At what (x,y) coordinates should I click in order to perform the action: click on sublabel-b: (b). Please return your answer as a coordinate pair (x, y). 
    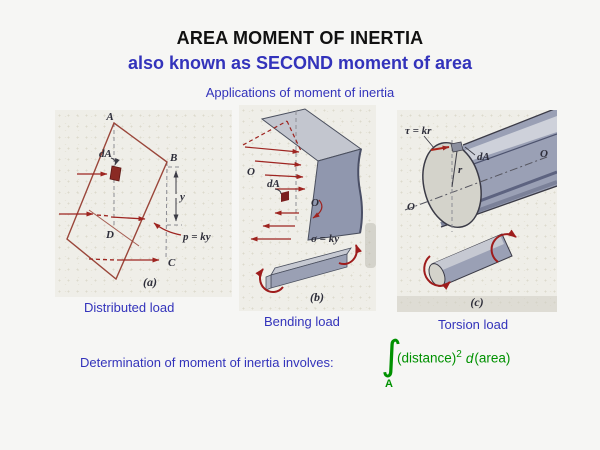
    Looking at the image, I should click on (317, 297).